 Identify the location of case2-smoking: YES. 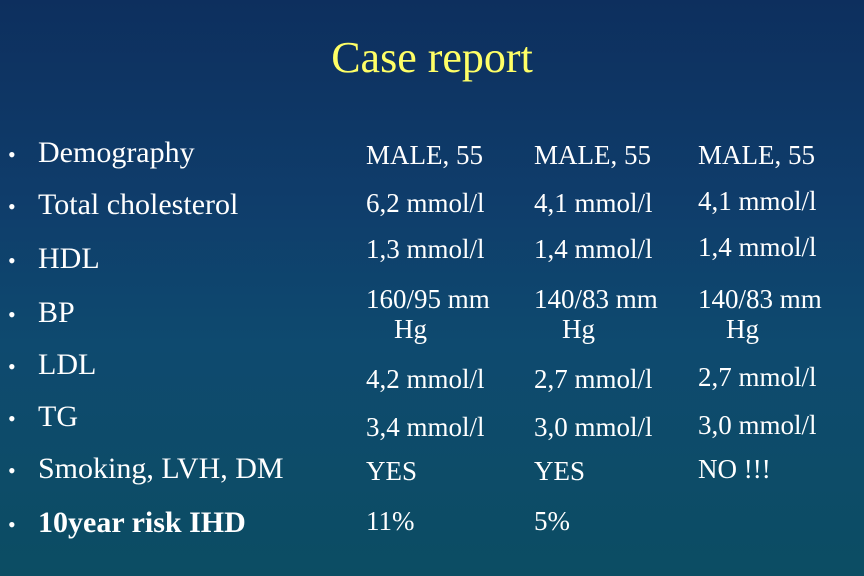
(560, 471).